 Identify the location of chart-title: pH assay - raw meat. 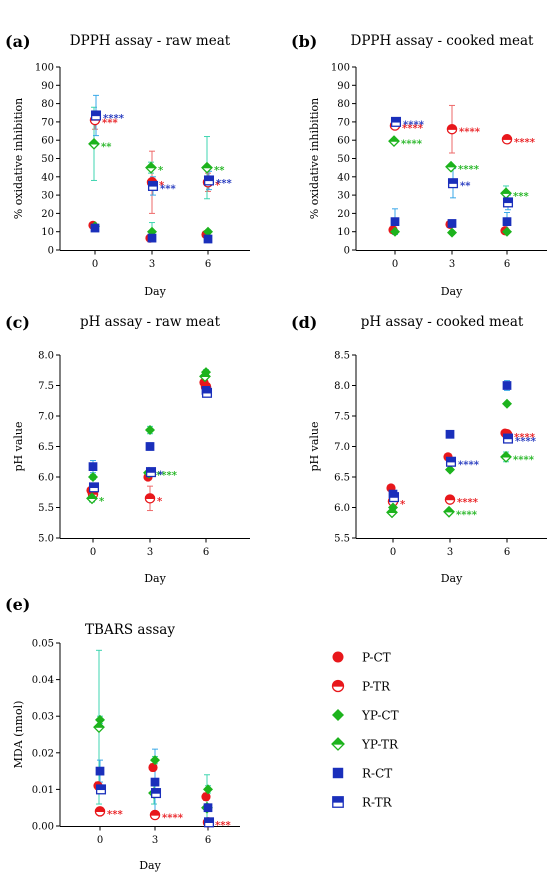
(150, 322).